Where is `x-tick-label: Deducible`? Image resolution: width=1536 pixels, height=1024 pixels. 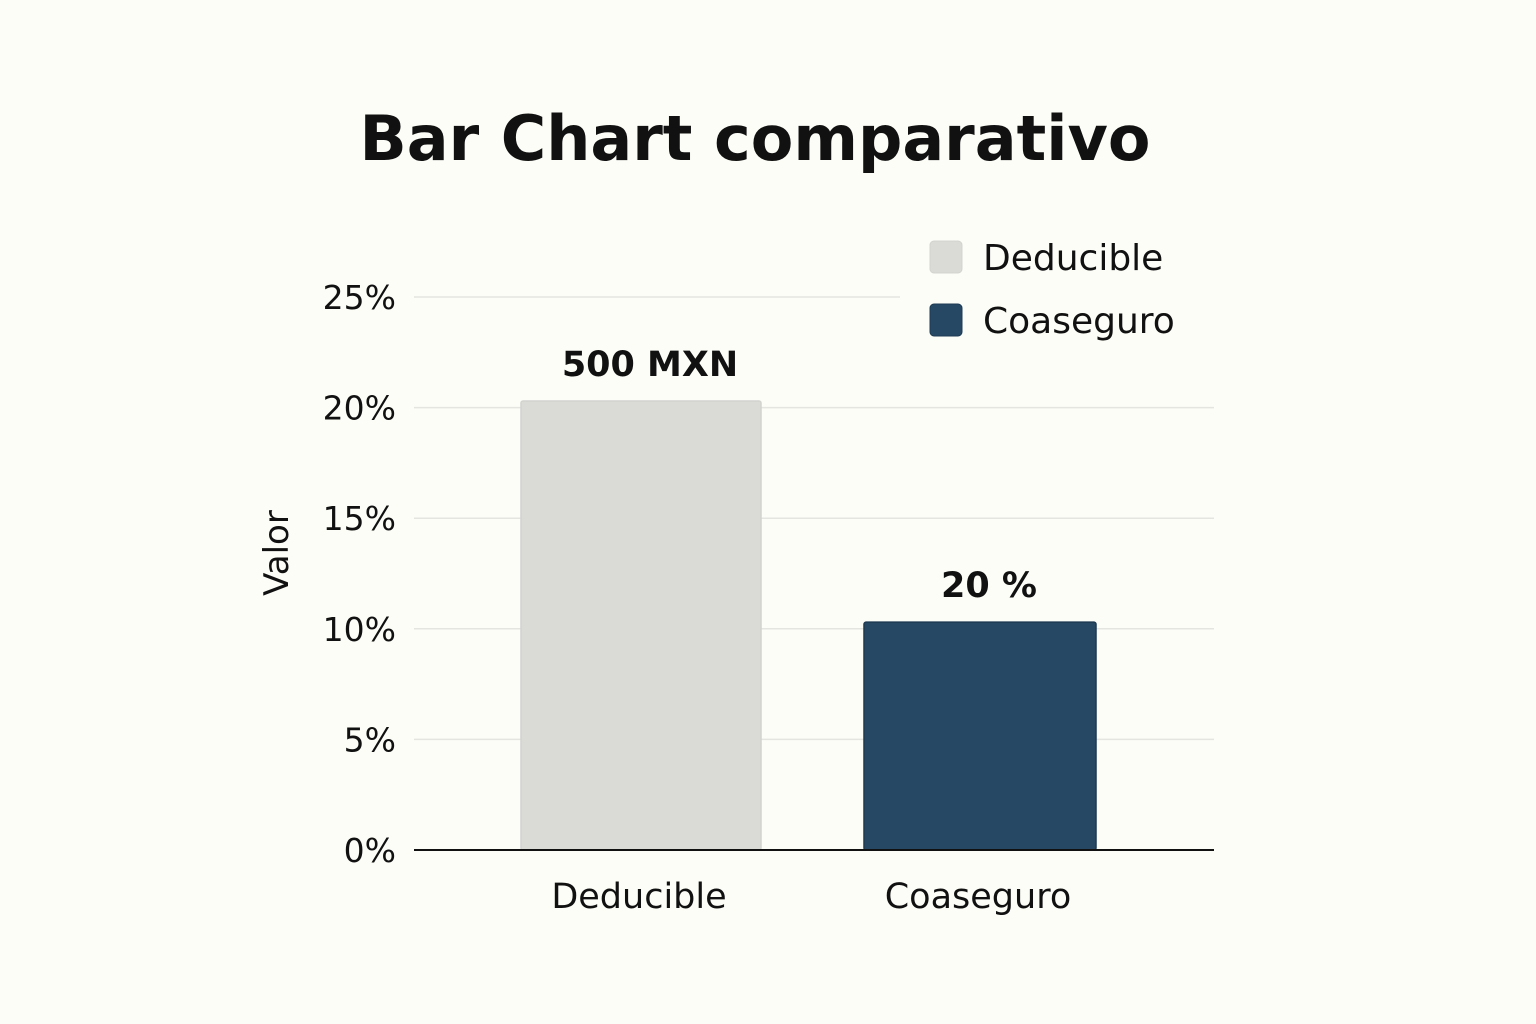 x-tick-label: Deducible is located at coordinates (638, 897).